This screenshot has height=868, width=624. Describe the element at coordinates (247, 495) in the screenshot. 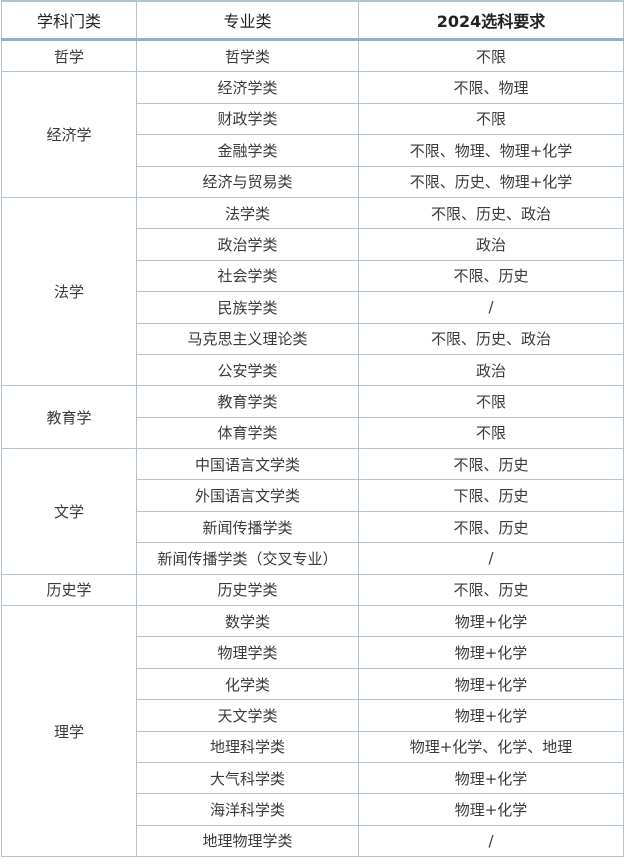

I see `major-cell: 外国语言文学类` at that location.